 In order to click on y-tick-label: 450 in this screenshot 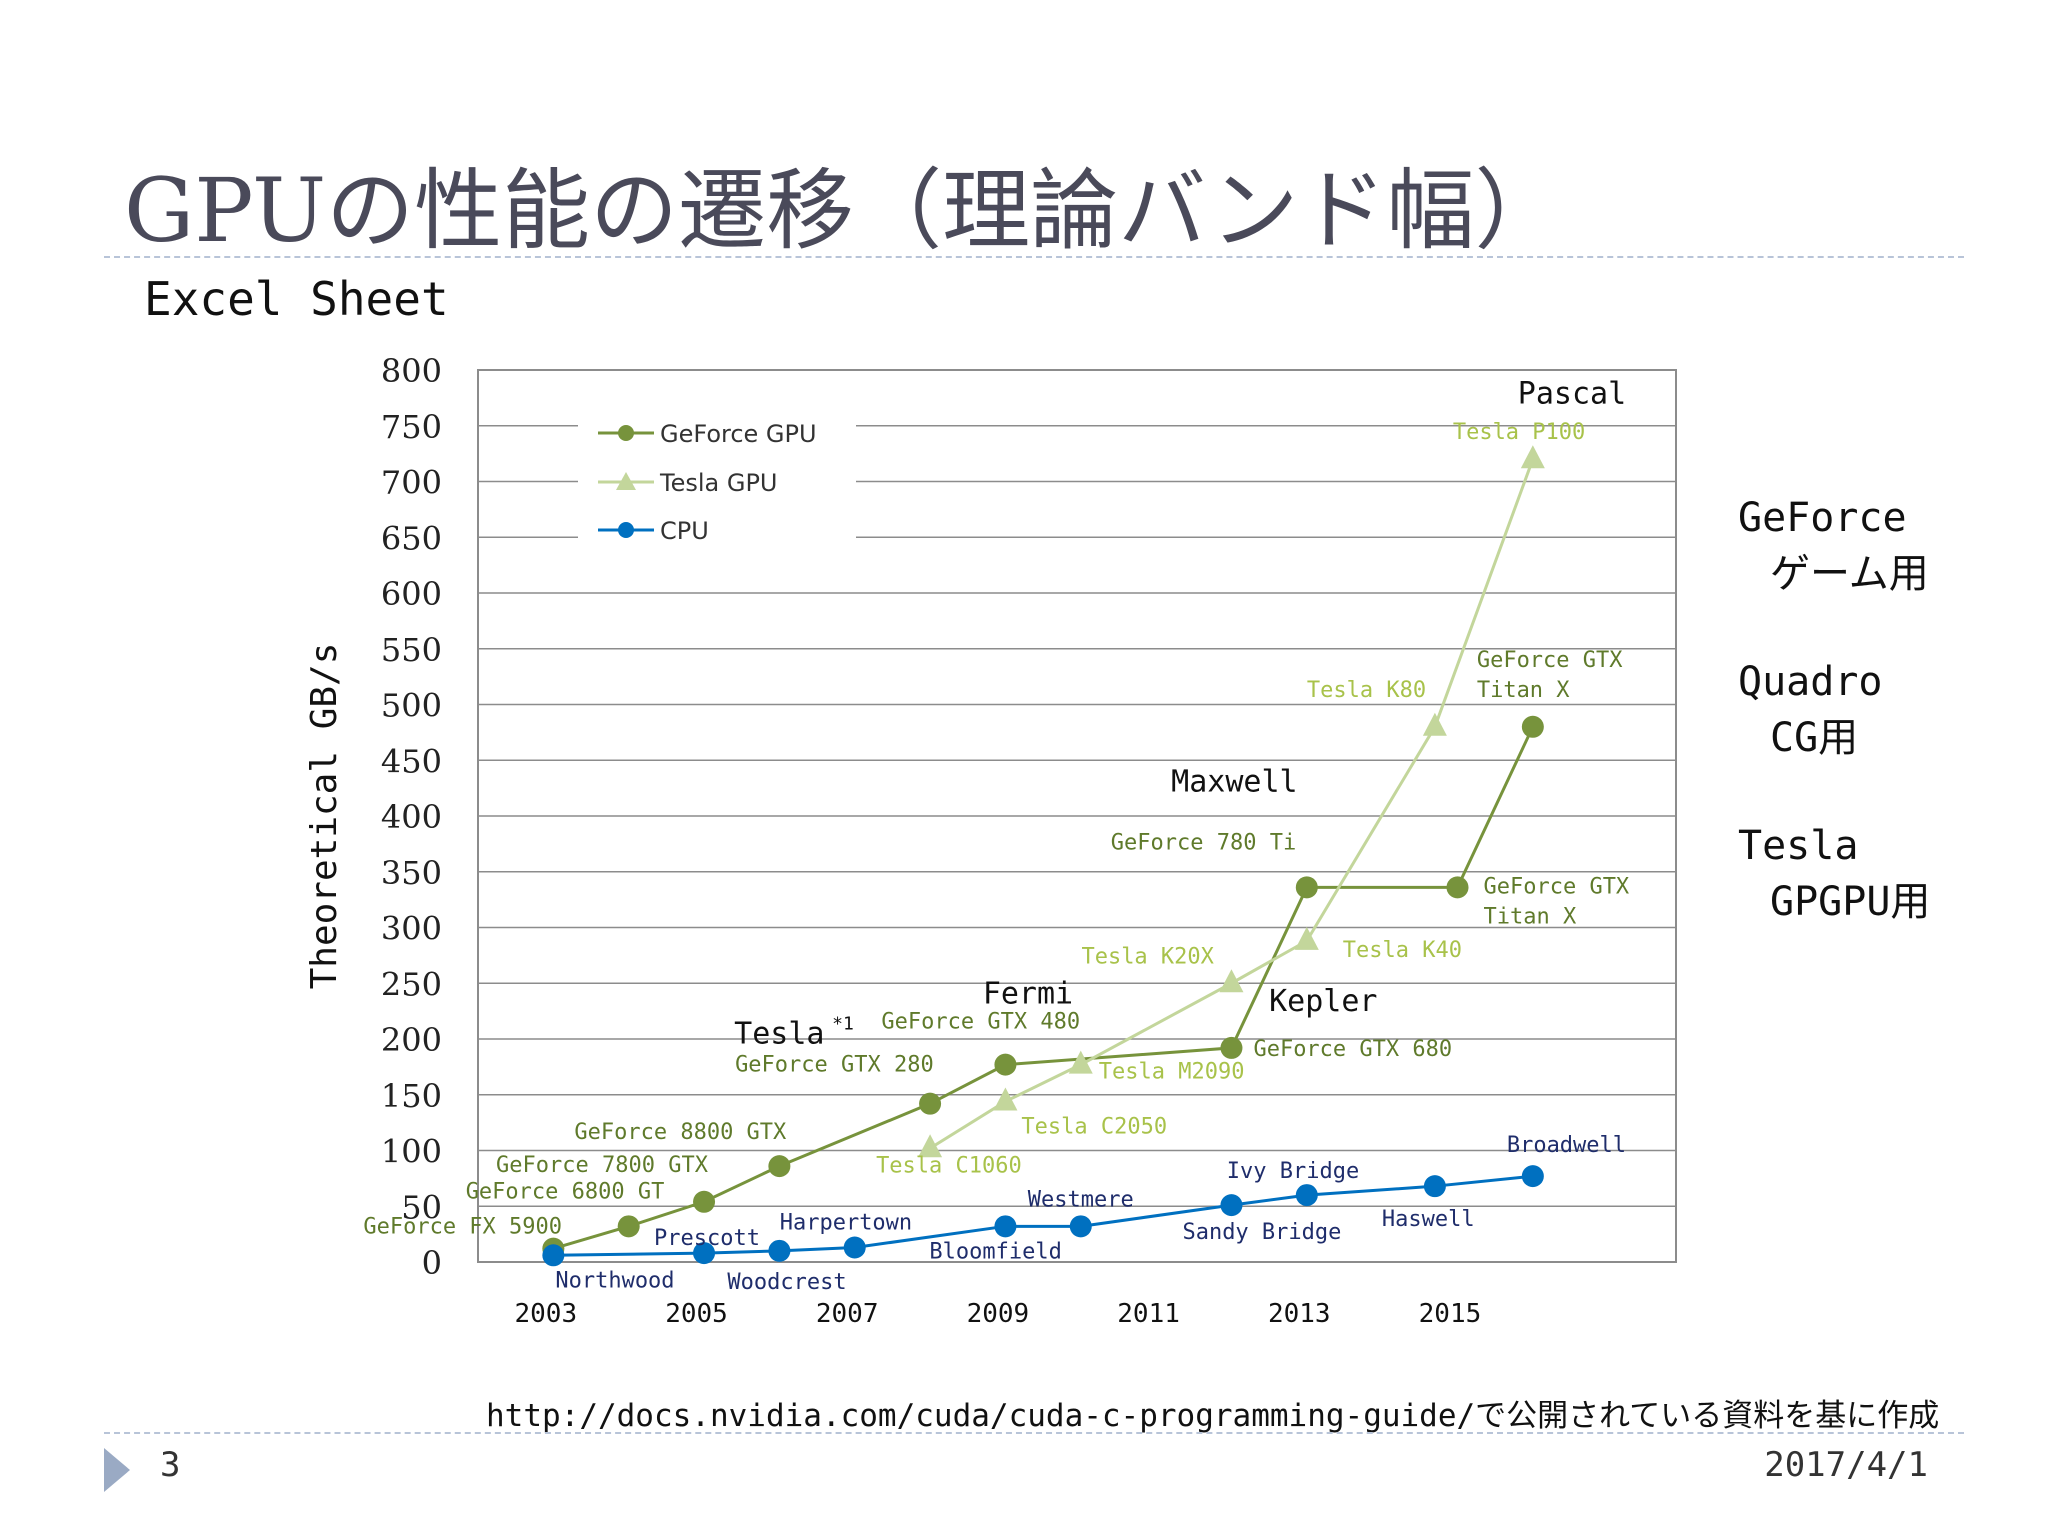, I will do `click(411, 761)`.